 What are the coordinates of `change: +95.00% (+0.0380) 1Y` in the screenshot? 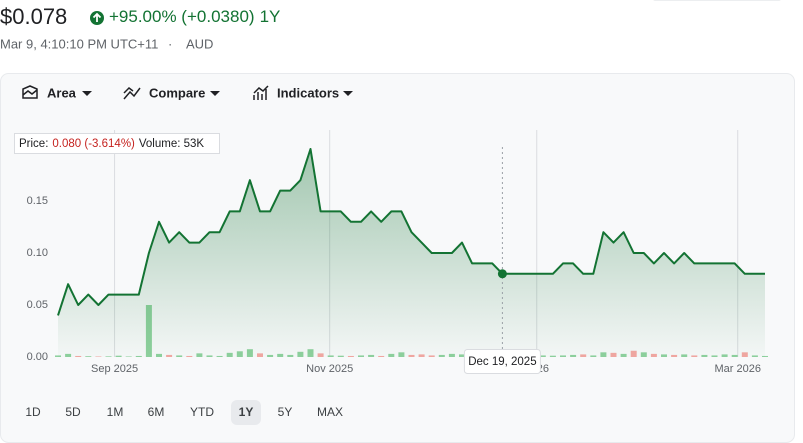 It's located at (194, 16).